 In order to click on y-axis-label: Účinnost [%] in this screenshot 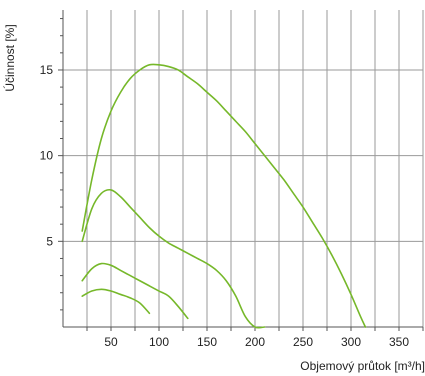, I will do `click(9, 57)`.